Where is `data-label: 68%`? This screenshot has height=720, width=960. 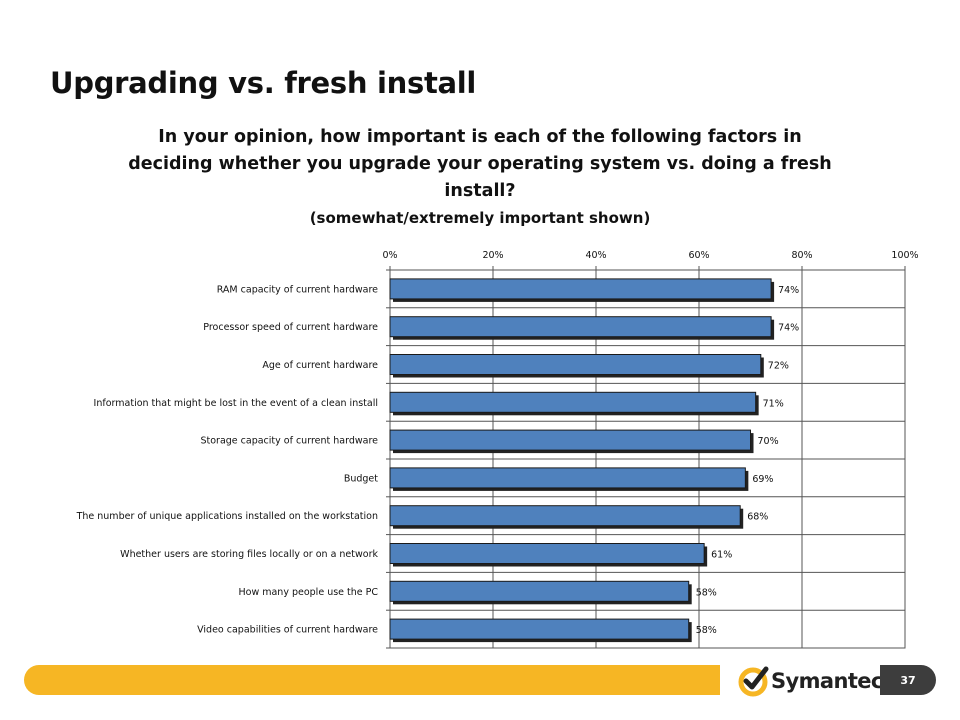 data-label: 68% is located at coordinates (757, 517).